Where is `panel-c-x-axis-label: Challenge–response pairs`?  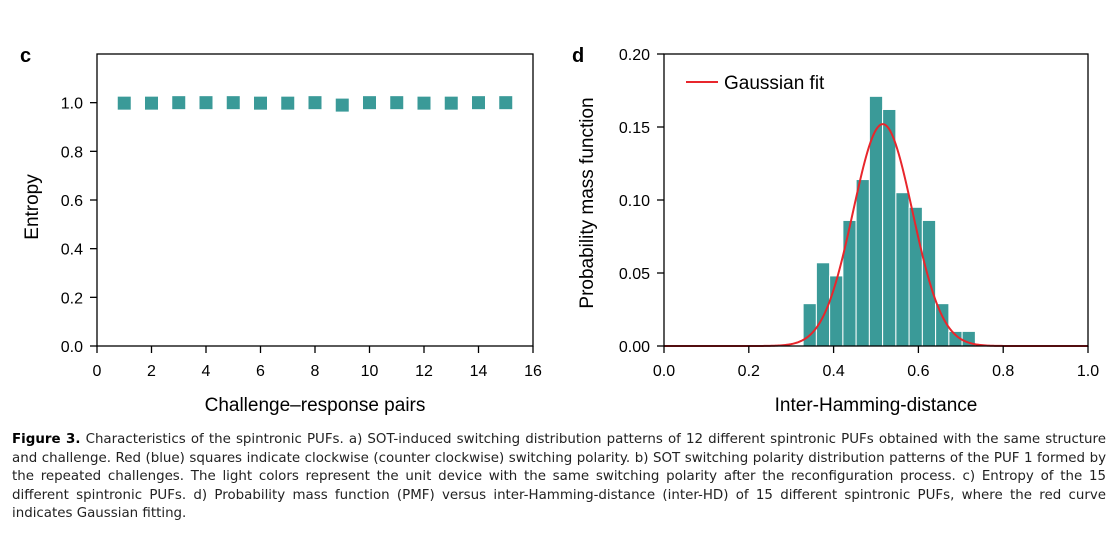
panel-c-x-axis-label: Challenge–response pairs is located at coordinates (315, 405).